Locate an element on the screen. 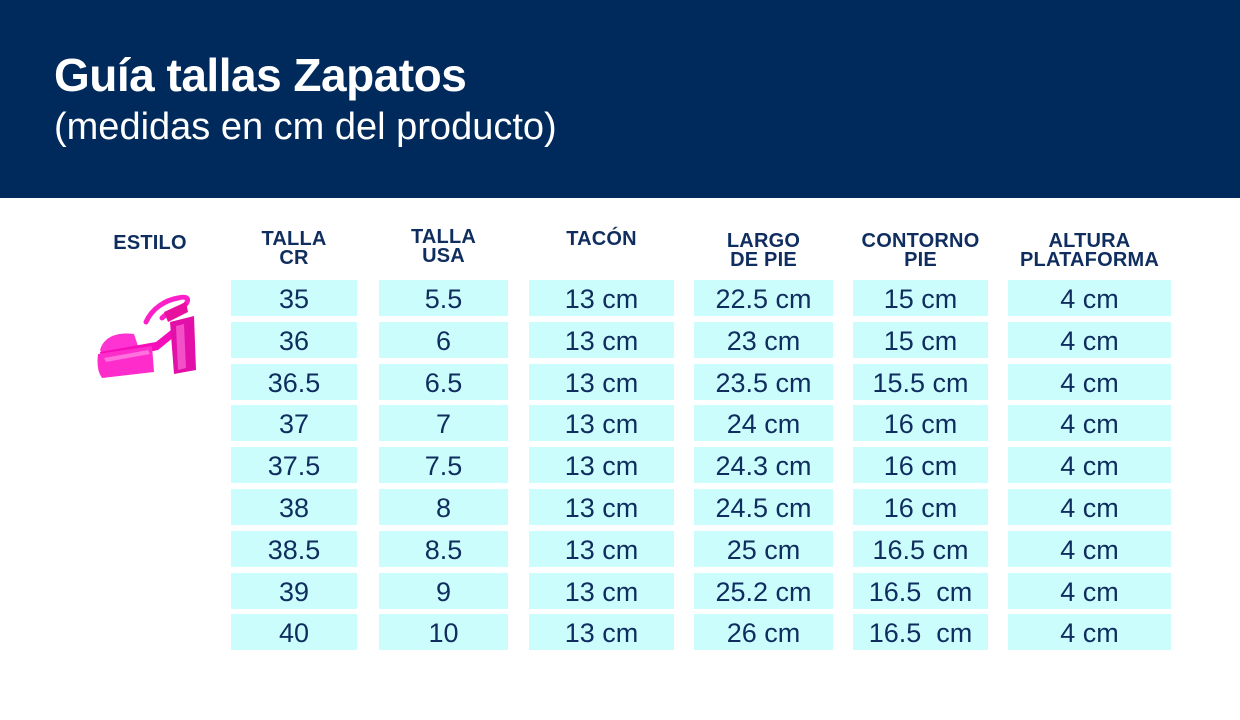 This screenshot has width=1240, height=720. header-contorno-pie: CONTORNO PIE is located at coordinates (920, 250).